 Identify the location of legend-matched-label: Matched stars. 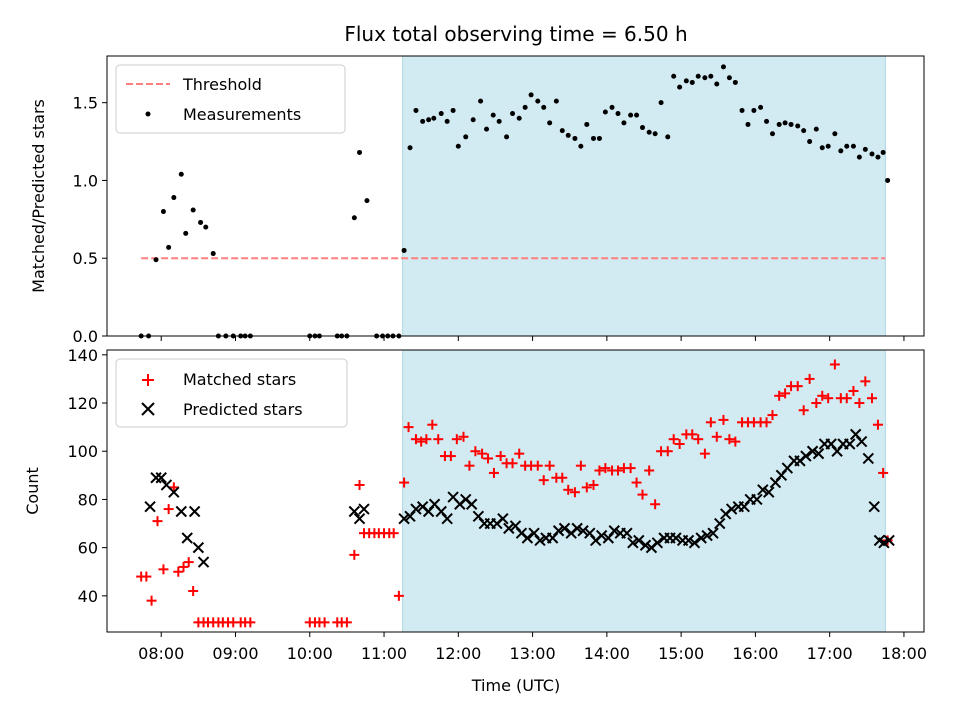
(239, 379).